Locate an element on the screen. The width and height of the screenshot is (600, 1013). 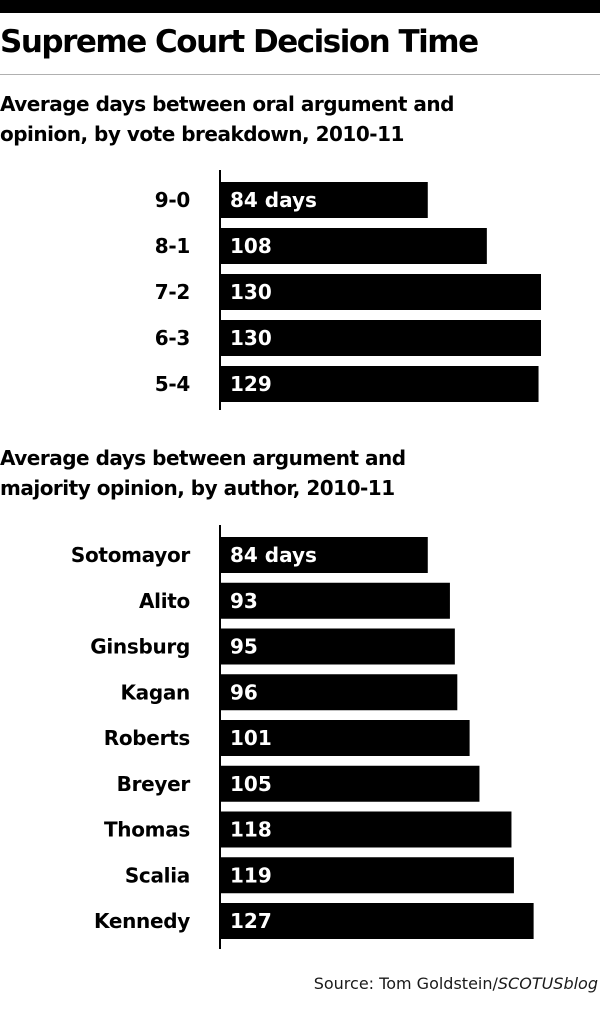
category-label: Roberts is located at coordinates (147, 738).